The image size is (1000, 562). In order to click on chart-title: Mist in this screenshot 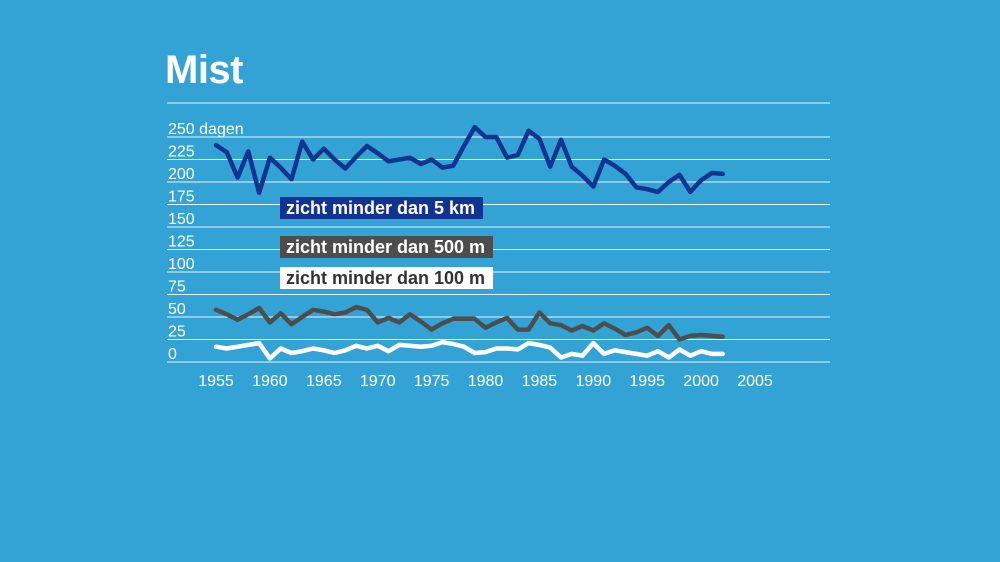, I will do `click(204, 70)`.